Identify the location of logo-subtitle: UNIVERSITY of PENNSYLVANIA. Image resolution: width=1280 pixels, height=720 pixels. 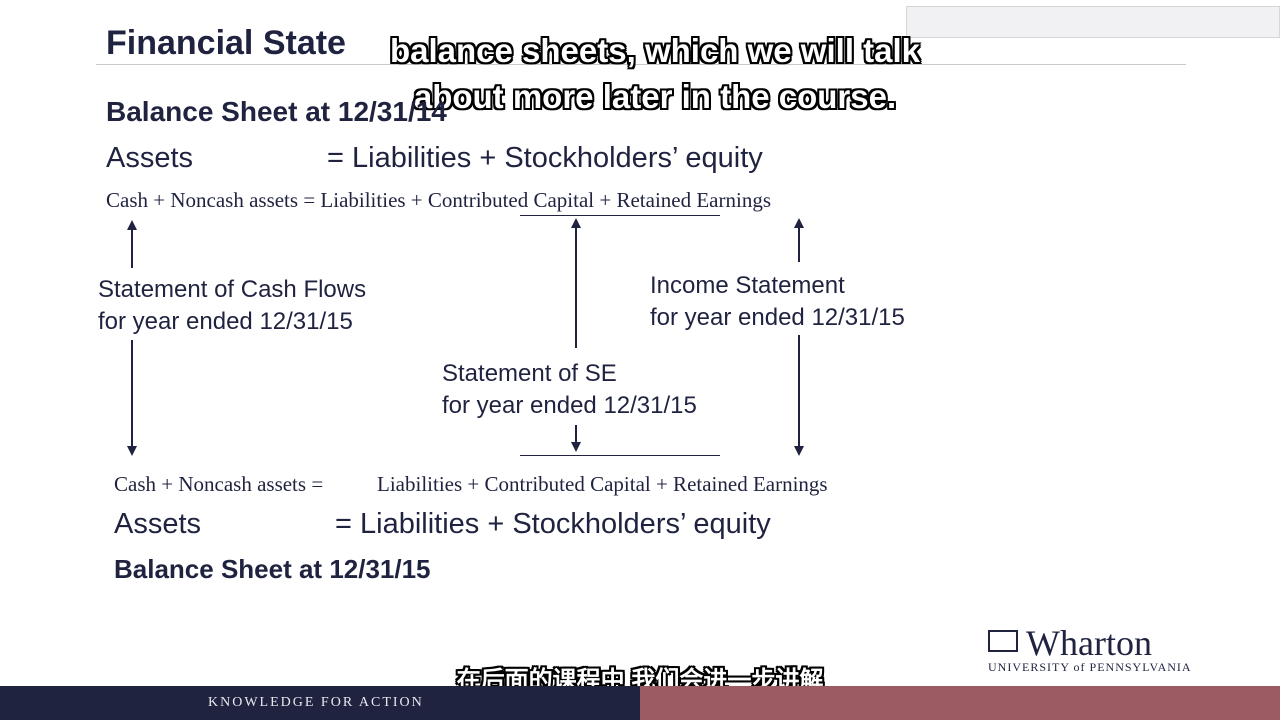
(1090, 667).